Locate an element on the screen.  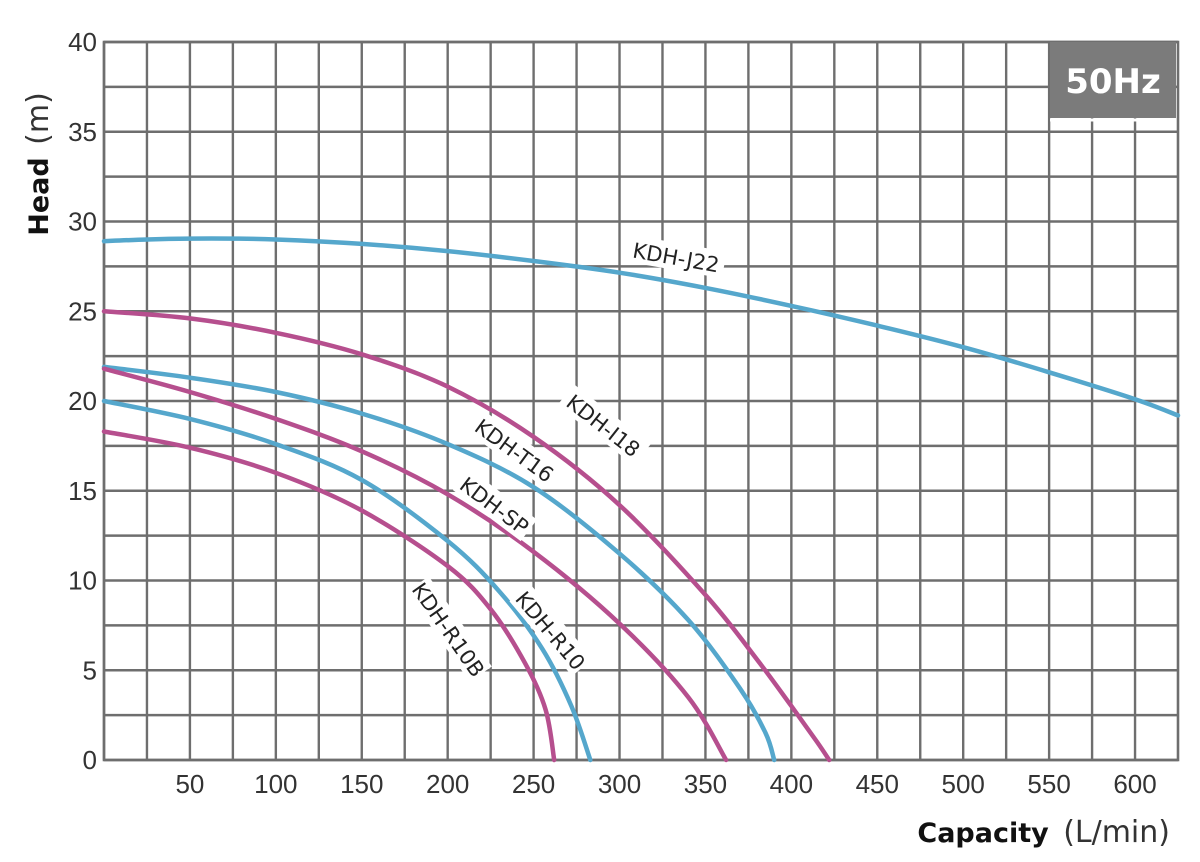
x-axis-unit: (L/min) is located at coordinates (1116, 832).